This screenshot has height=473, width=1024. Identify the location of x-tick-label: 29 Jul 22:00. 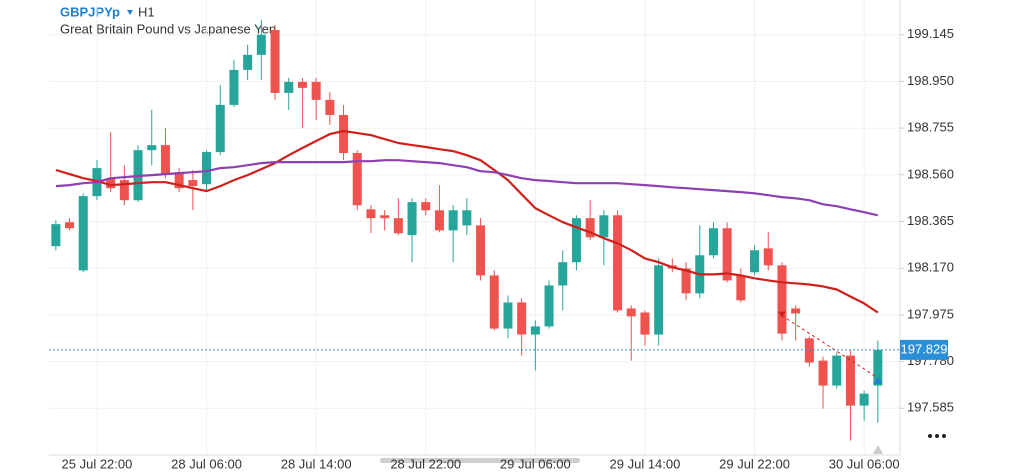
(754, 463).